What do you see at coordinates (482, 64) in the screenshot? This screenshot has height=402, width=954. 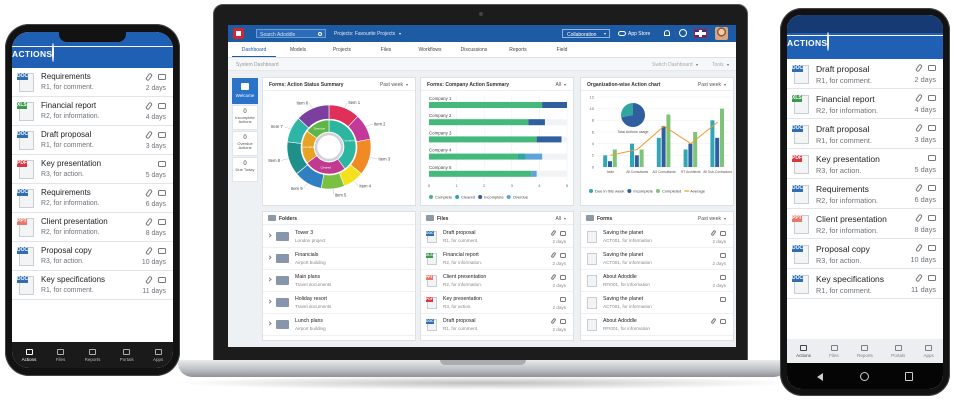 I see `sub-bar: System Dashboard Switch Dashboard Tools` at bounding box center [482, 64].